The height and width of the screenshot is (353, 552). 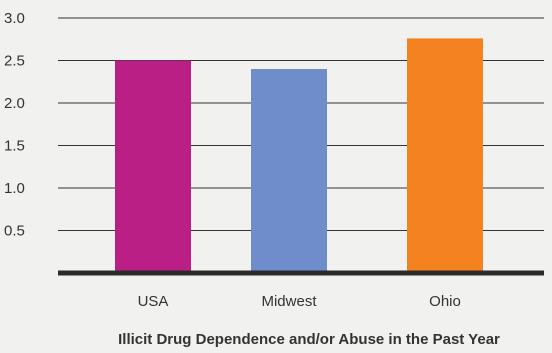 I want to click on y-tick-label: 3.0, so click(x=14, y=18).